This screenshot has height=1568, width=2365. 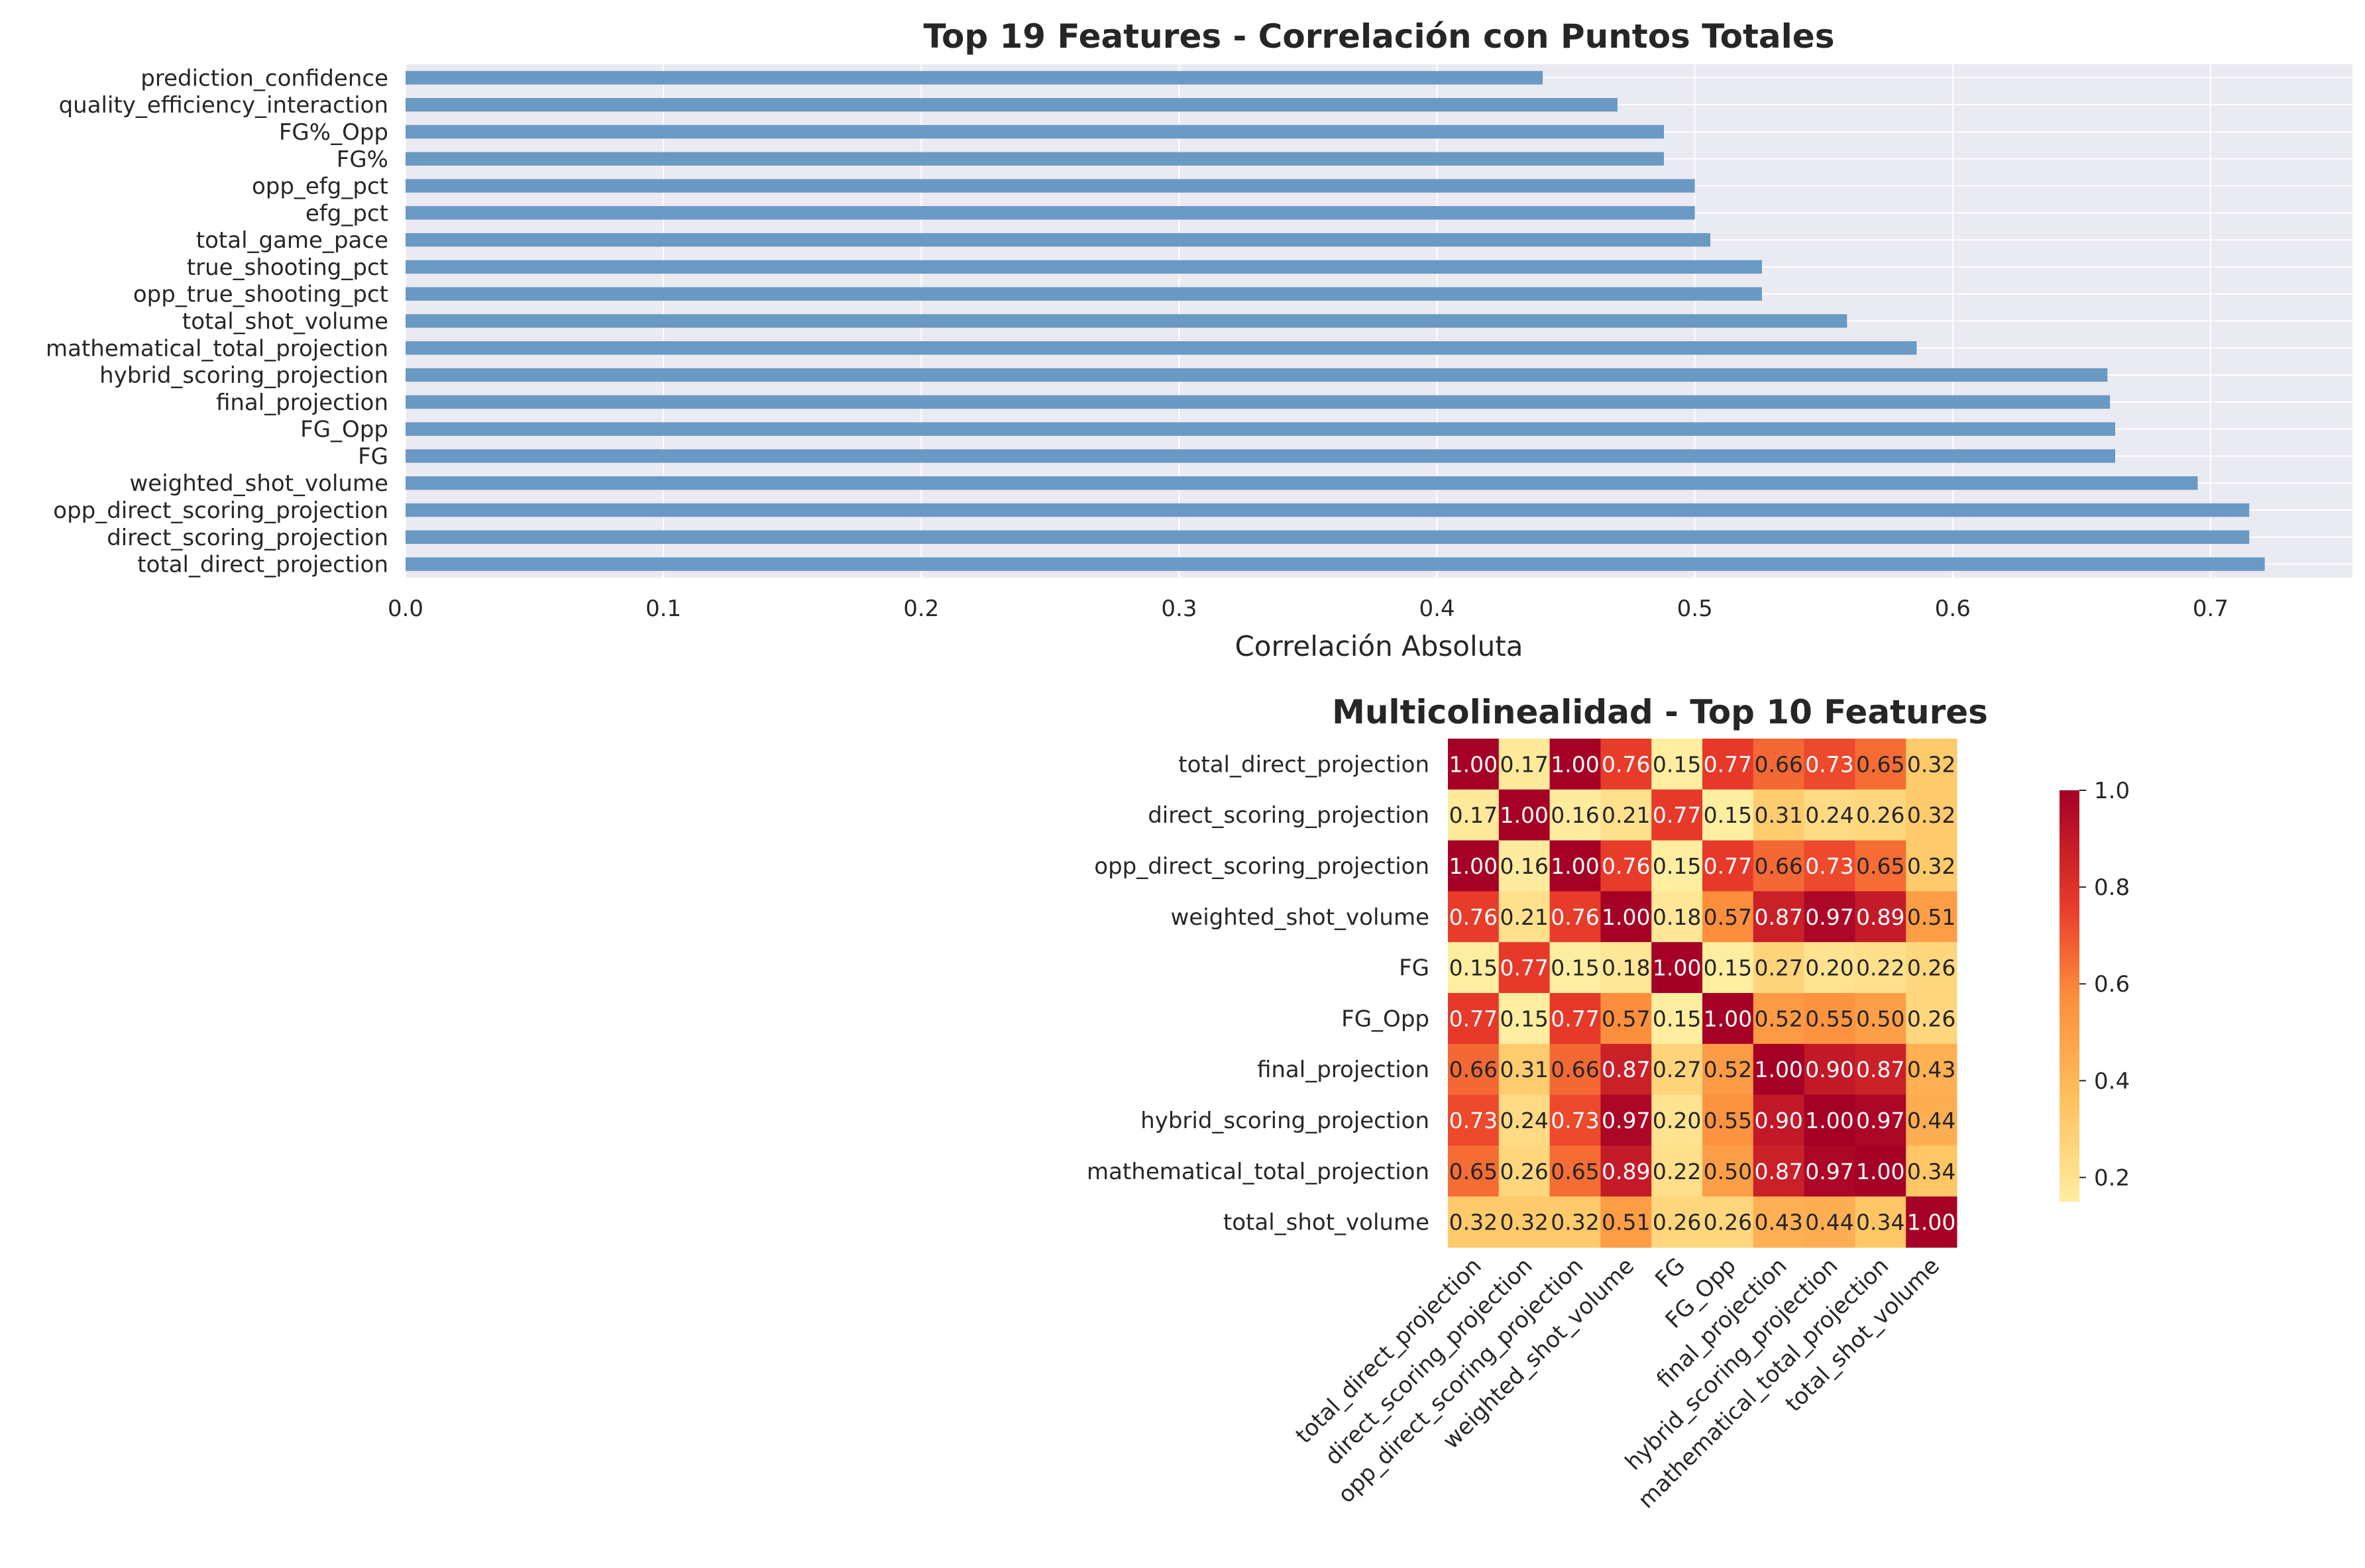 What do you see at coordinates (1829, 1069) in the screenshot?
I see `heatmap-cell-value: 0.90` at bounding box center [1829, 1069].